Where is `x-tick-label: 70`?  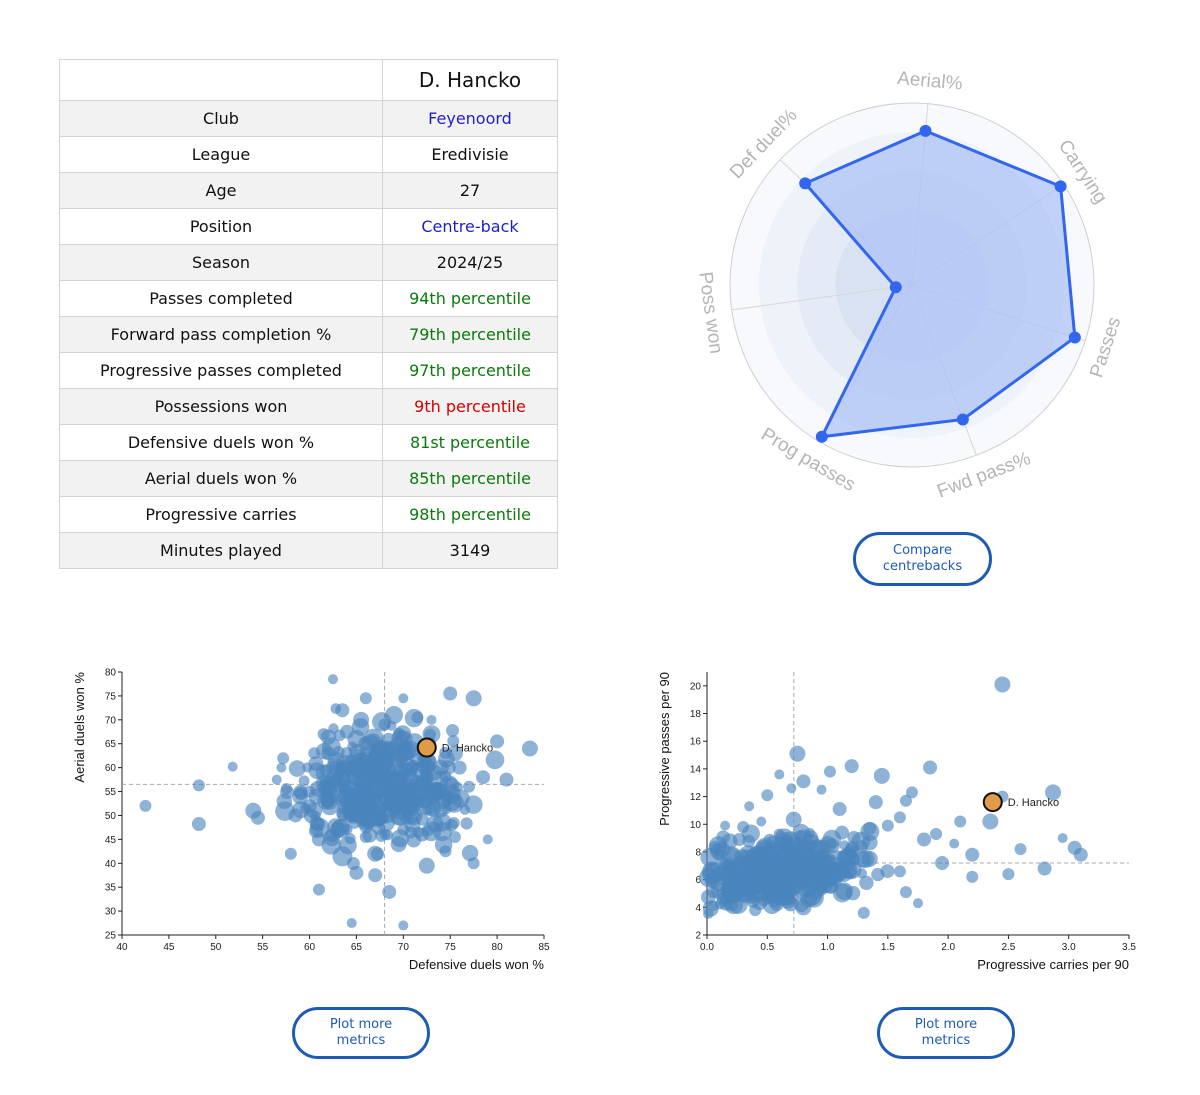
x-tick-label: 70 is located at coordinates (404, 947).